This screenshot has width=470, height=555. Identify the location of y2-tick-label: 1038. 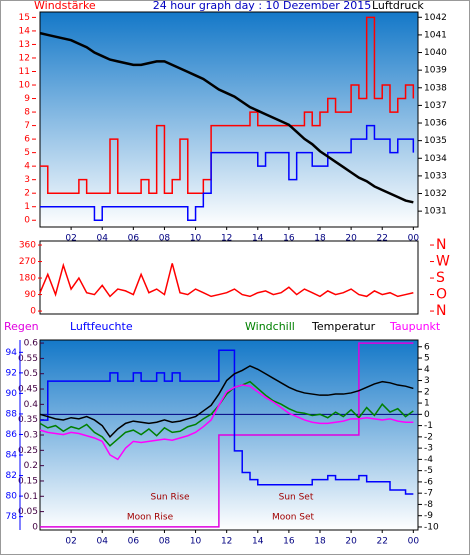
(435, 88).